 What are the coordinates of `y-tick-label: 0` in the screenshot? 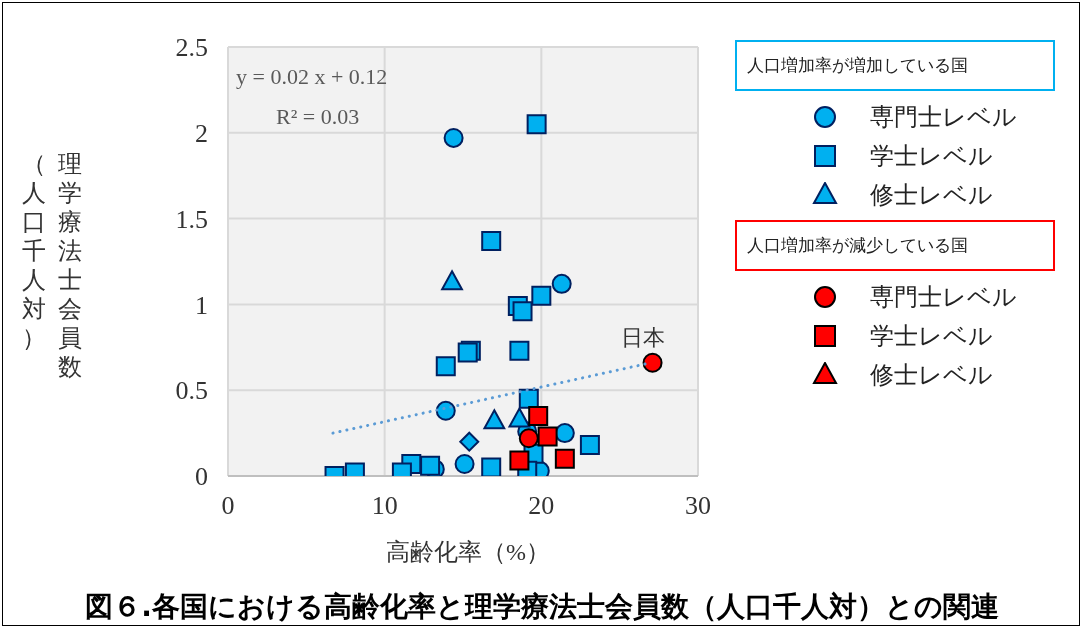 It's located at (201, 477).